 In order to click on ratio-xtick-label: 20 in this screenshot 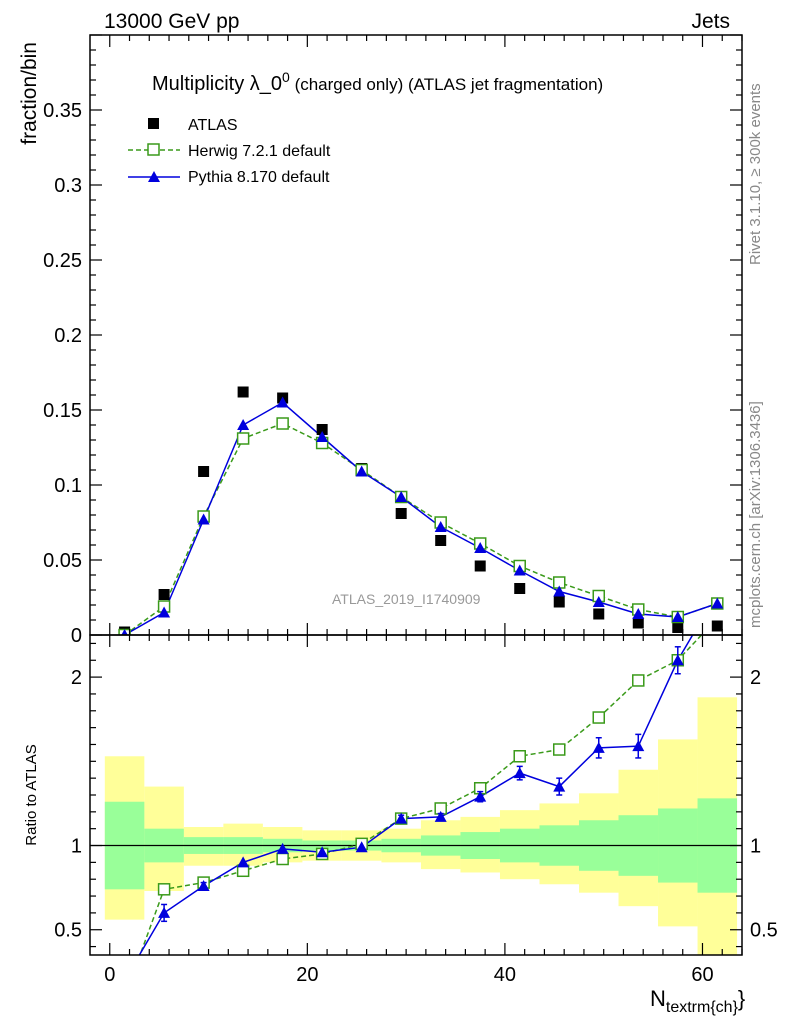, I will do `click(307, 975)`.